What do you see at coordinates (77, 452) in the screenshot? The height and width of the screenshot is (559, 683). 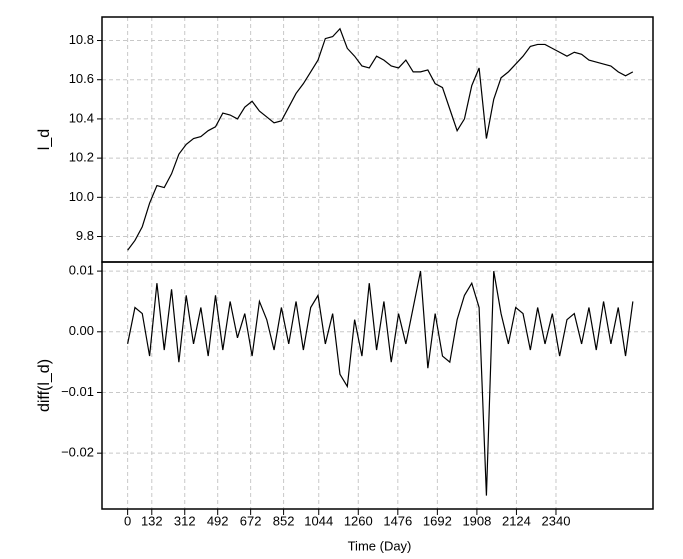 I see `y-tick-label: −0.02` at bounding box center [77, 452].